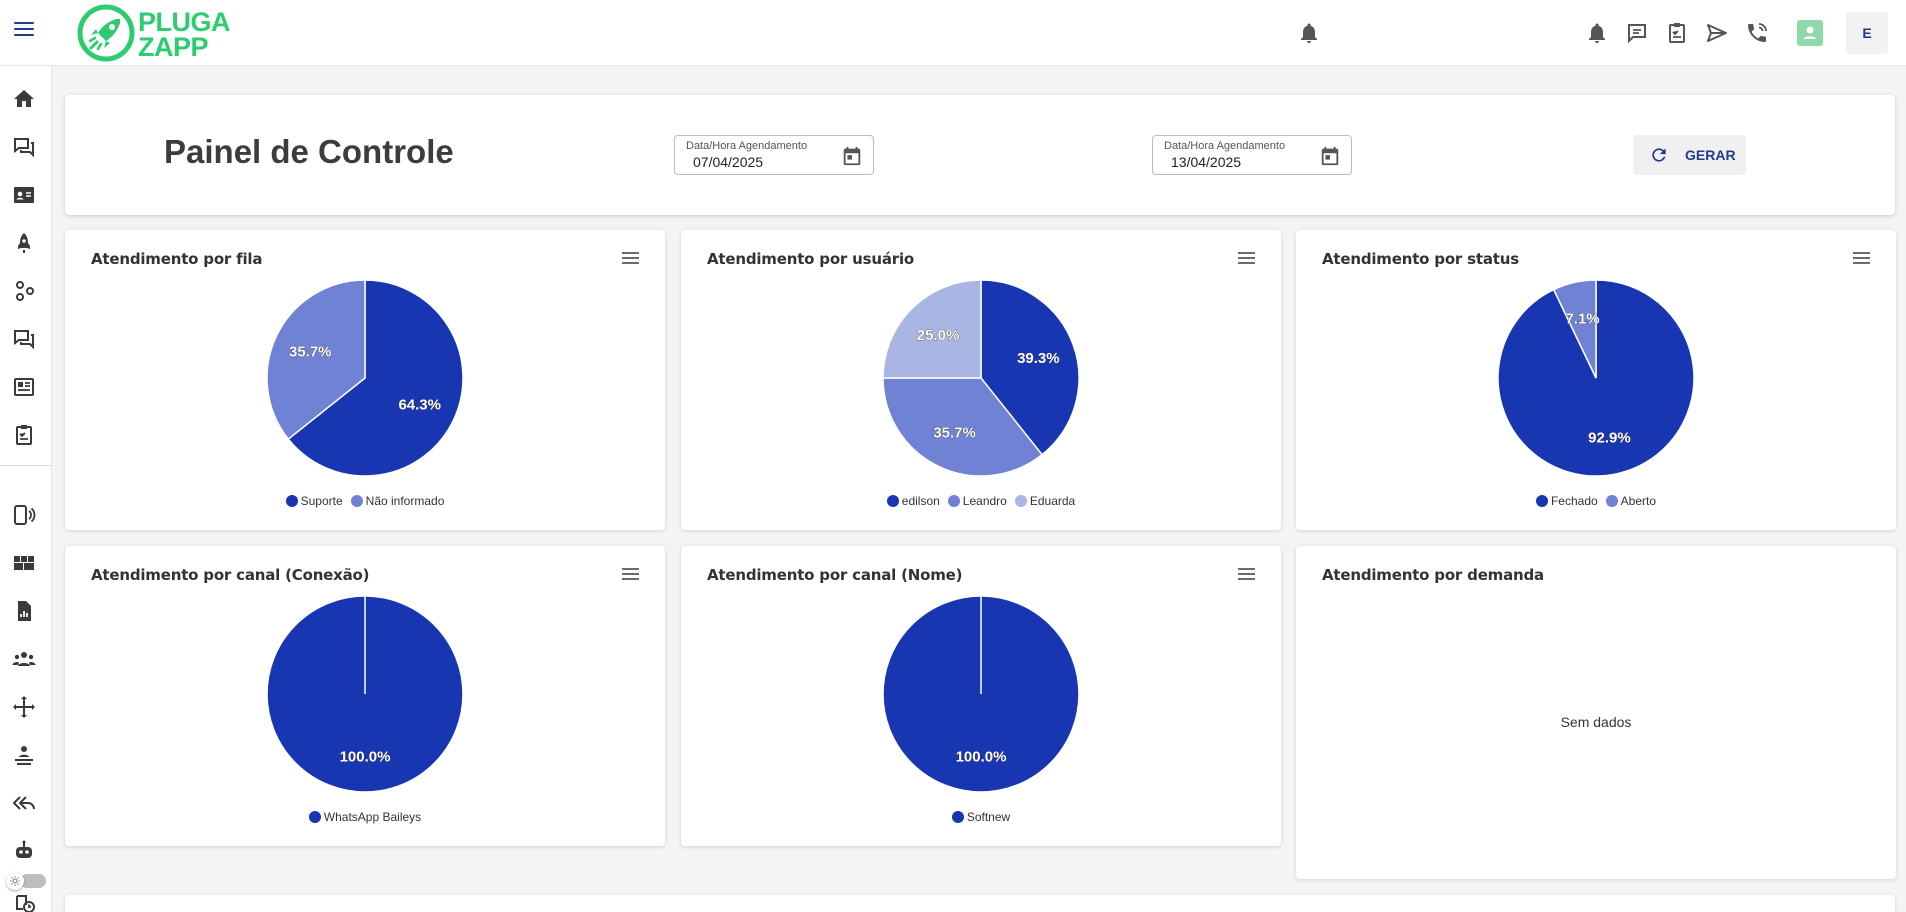  I want to click on logo: PLUGA ZAPP, so click(153, 33).